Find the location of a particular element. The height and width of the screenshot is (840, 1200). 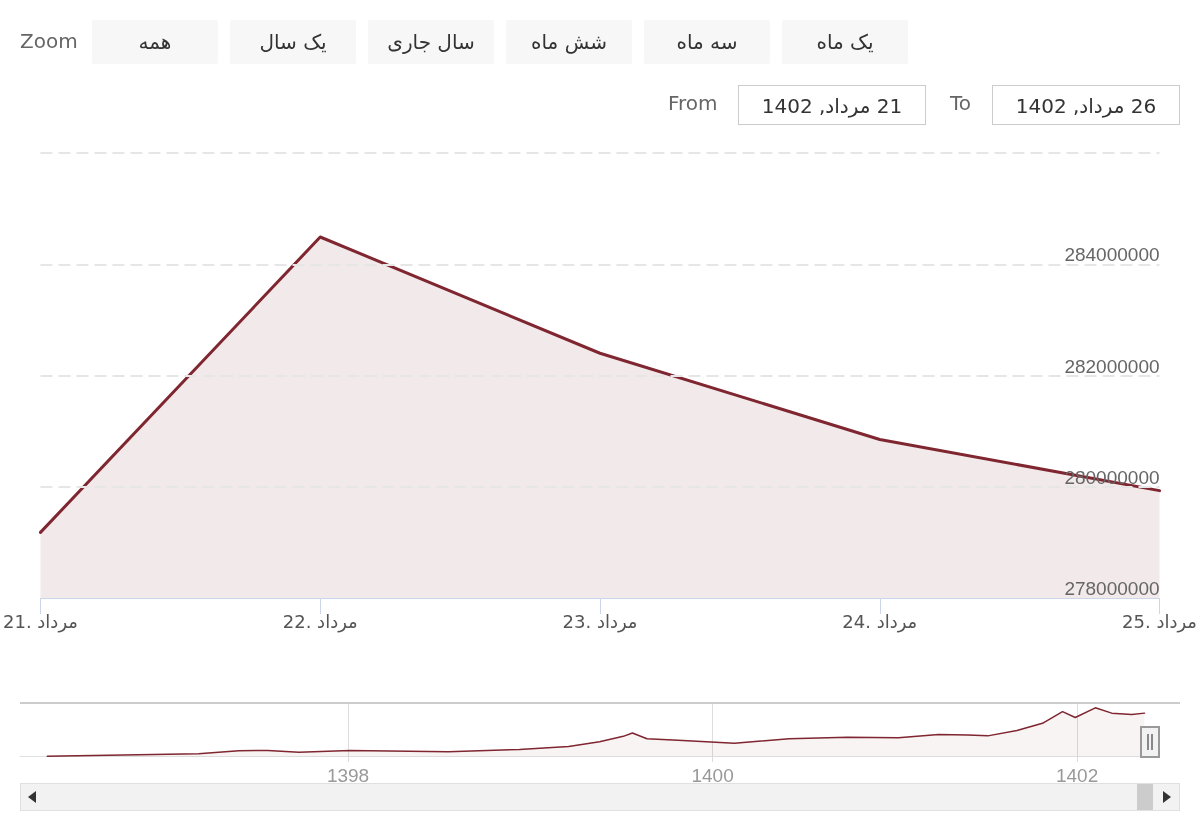

text: سال جاری is located at coordinates (431, 42).